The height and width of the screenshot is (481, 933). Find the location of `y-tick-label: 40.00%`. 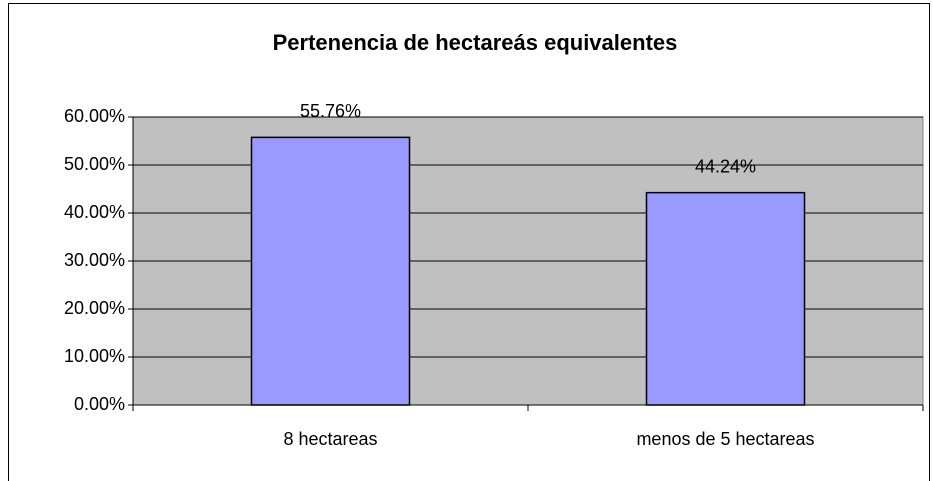

y-tick-label: 40.00% is located at coordinates (94, 212).